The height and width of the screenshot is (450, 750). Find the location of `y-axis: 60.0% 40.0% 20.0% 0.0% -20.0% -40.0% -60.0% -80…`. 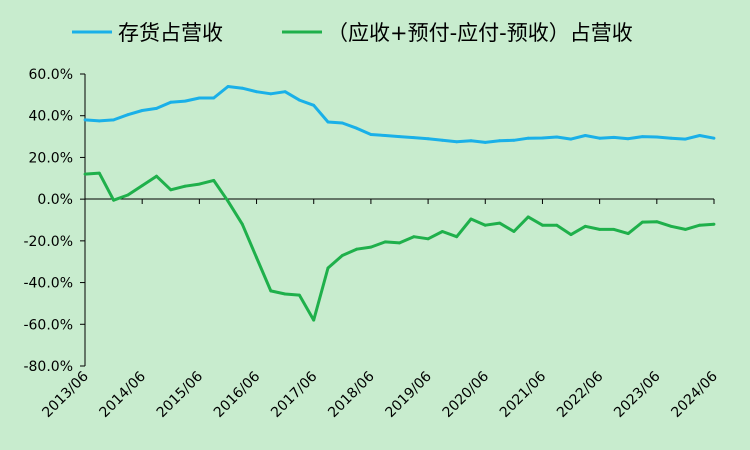

y-axis: 60.0% 40.0% 20.0% 0.0% -20.0% -40.0% -60.0% -80… is located at coordinates (54, 221).